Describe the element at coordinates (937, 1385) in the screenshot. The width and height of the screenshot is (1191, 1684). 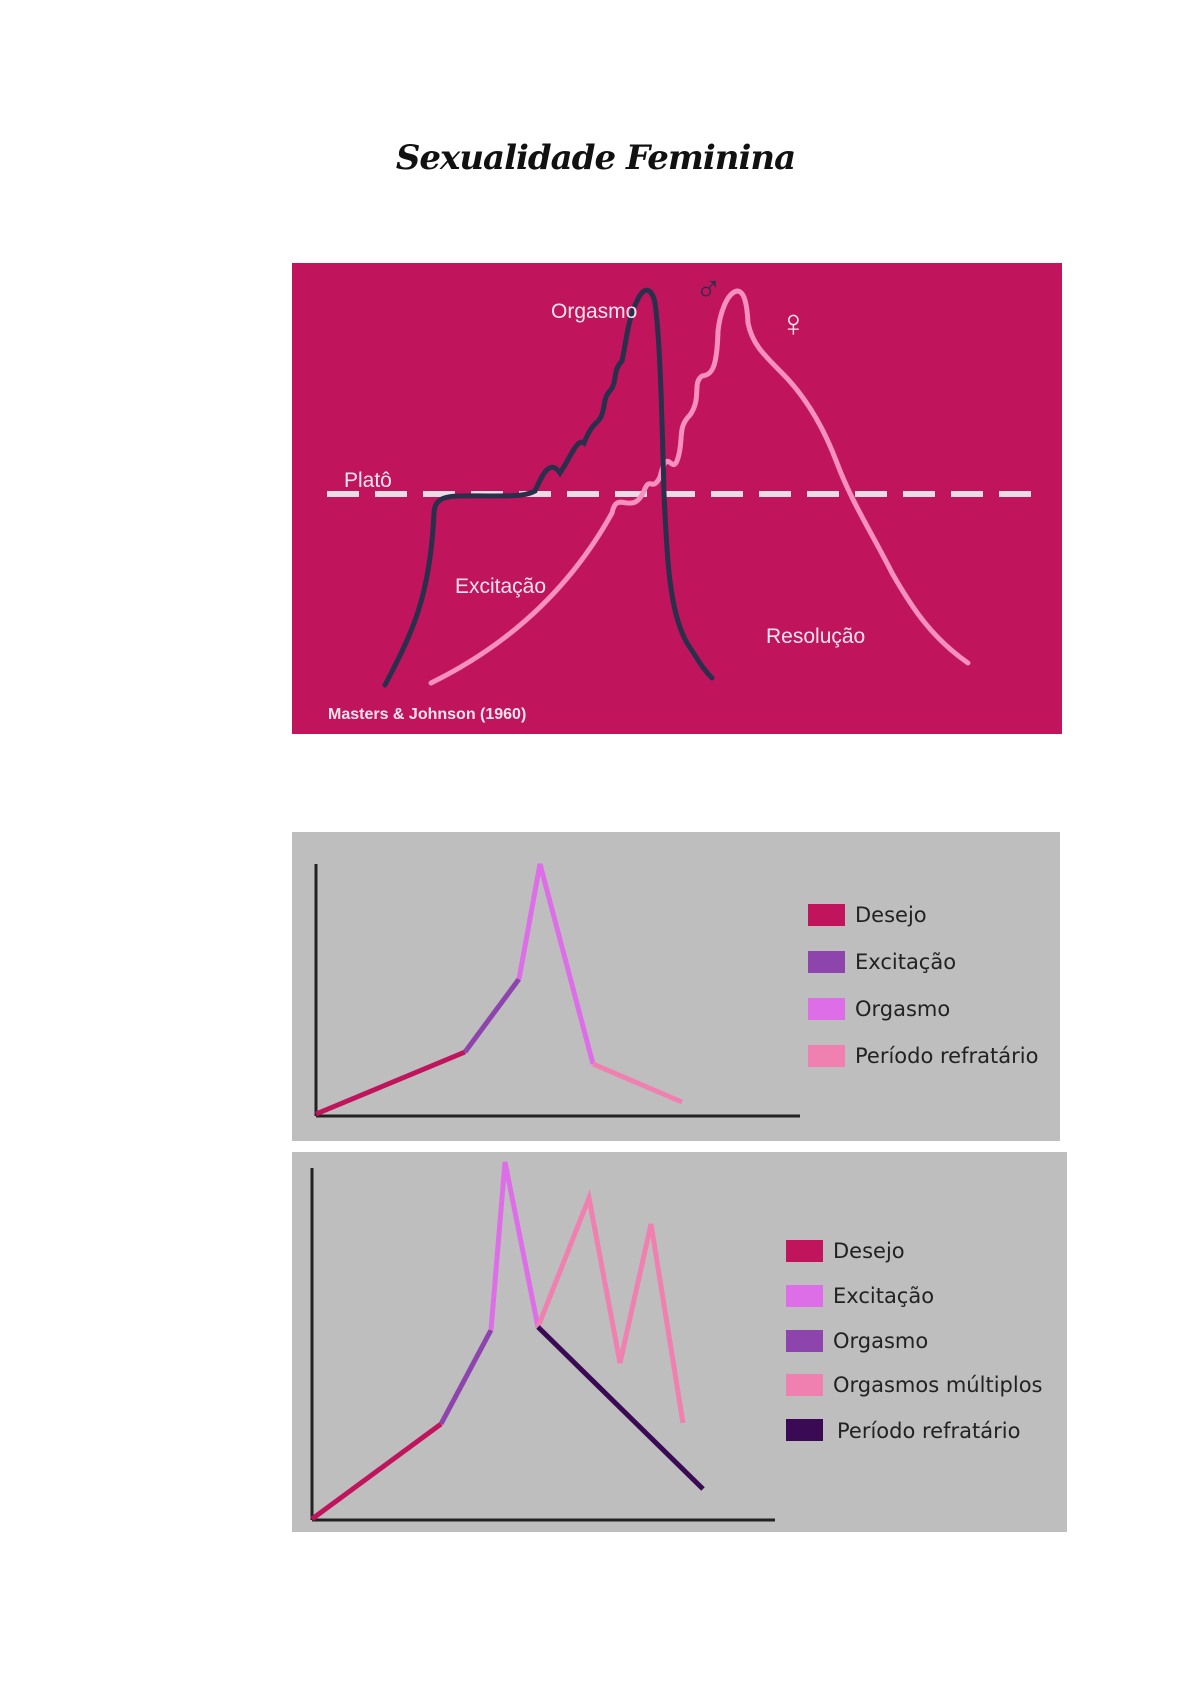
I see `legend-label-multiple-orgasms: Orgasmos múltiplos` at that location.